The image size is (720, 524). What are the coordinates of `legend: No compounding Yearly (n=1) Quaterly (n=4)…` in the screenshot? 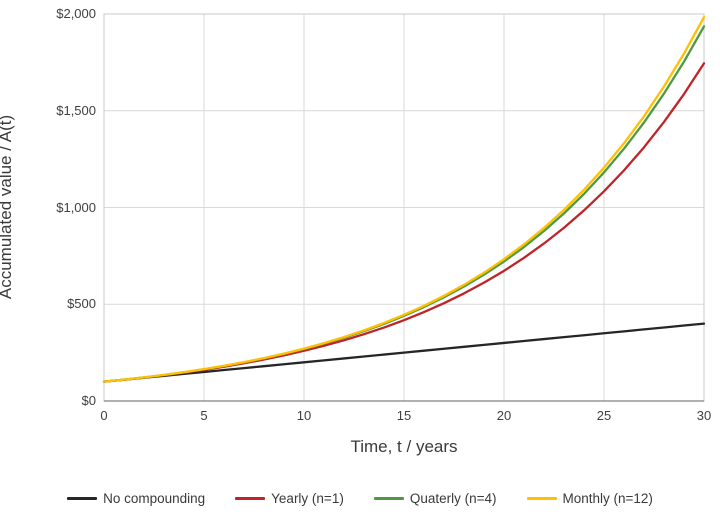 It's located at (360, 498).